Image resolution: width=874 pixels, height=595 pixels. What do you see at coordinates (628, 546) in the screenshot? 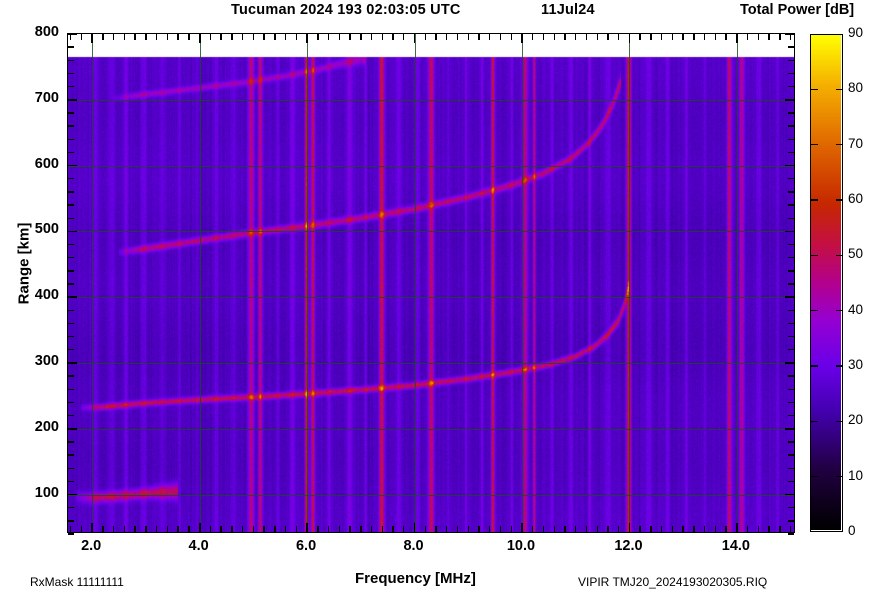
I see `x-tick-label-12.0: 12.0` at bounding box center [628, 546].